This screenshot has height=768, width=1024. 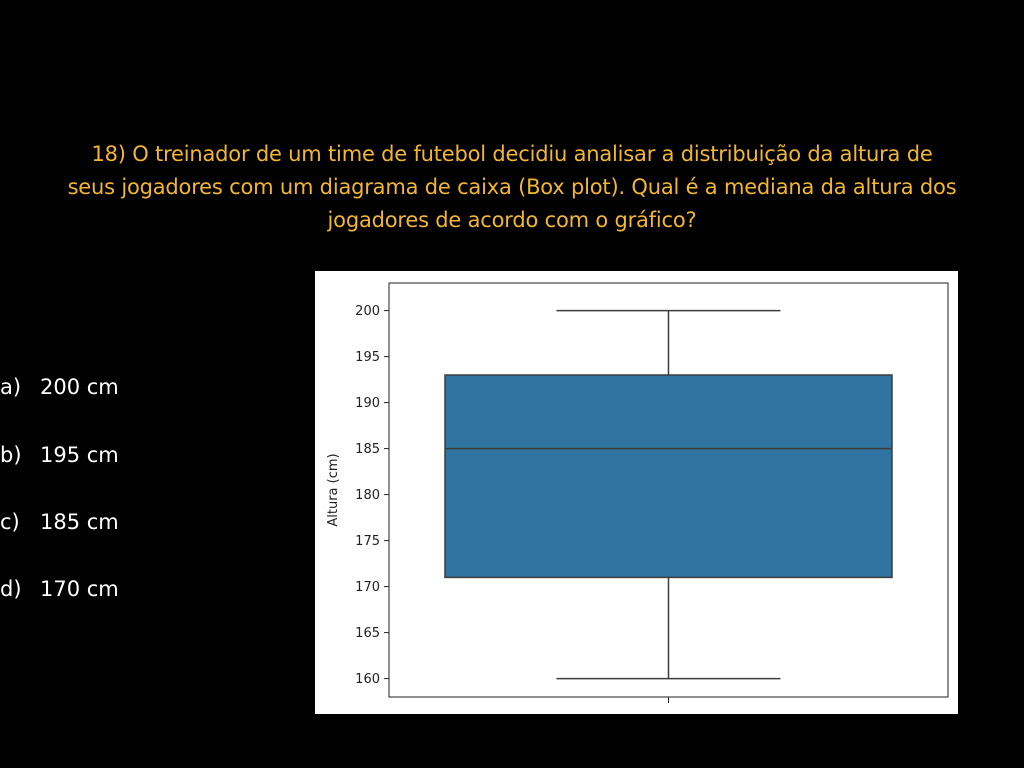 What do you see at coordinates (367, 633) in the screenshot?
I see `y-tick-label: 165` at bounding box center [367, 633].